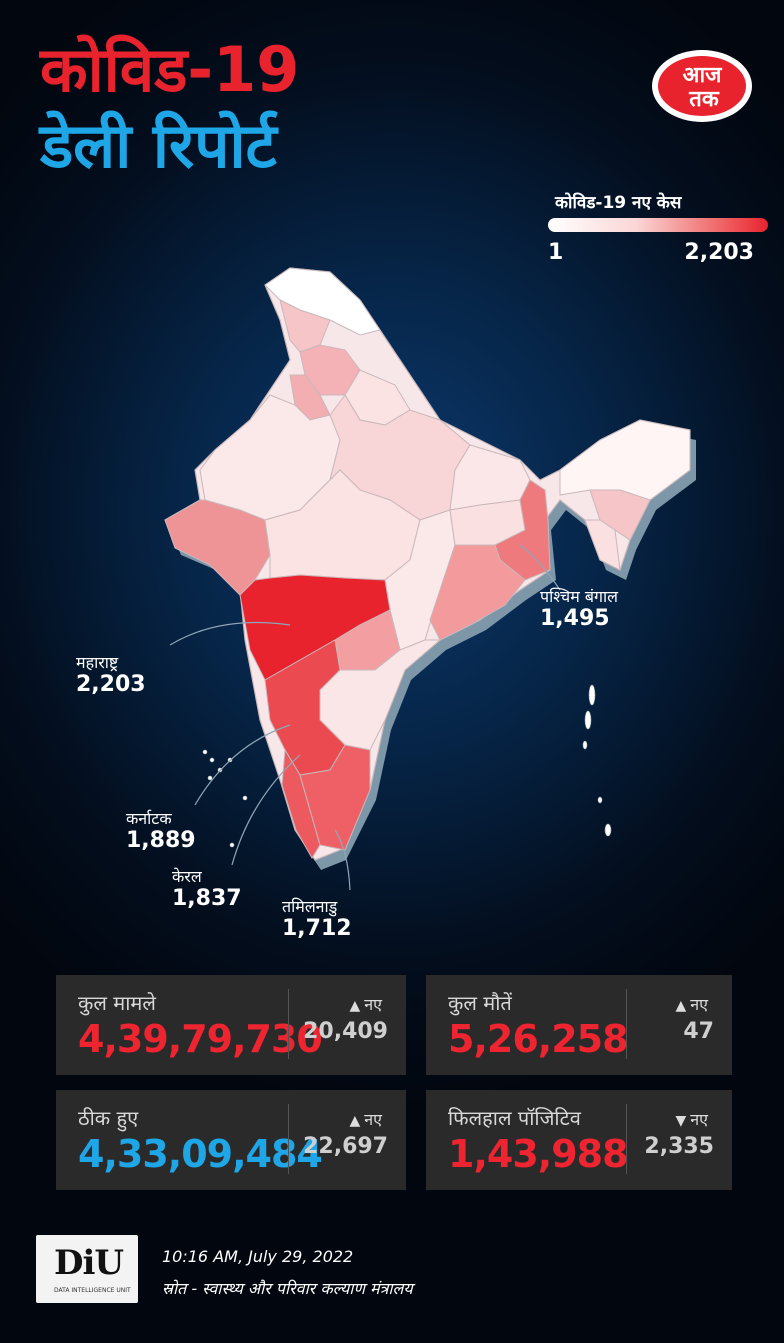 This screenshot has width=784, height=1343. I want to click on recovered-label: ठीक हुए, so click(108, 1118).